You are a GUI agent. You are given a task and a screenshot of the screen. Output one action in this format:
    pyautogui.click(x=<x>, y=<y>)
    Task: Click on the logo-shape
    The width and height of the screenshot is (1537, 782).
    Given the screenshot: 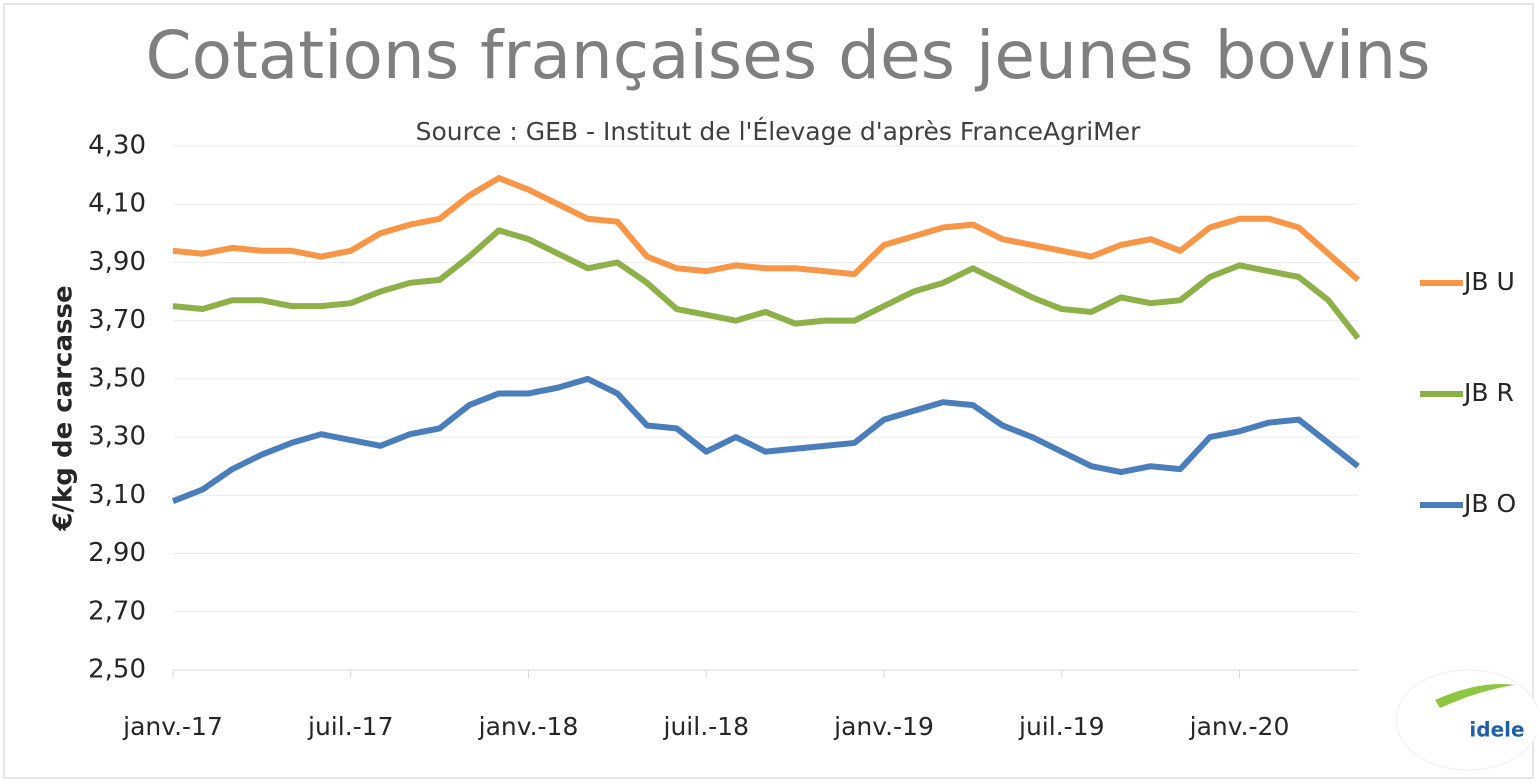 What is the action you would take?
    pyautogui.click(x=1466, y=720)
    